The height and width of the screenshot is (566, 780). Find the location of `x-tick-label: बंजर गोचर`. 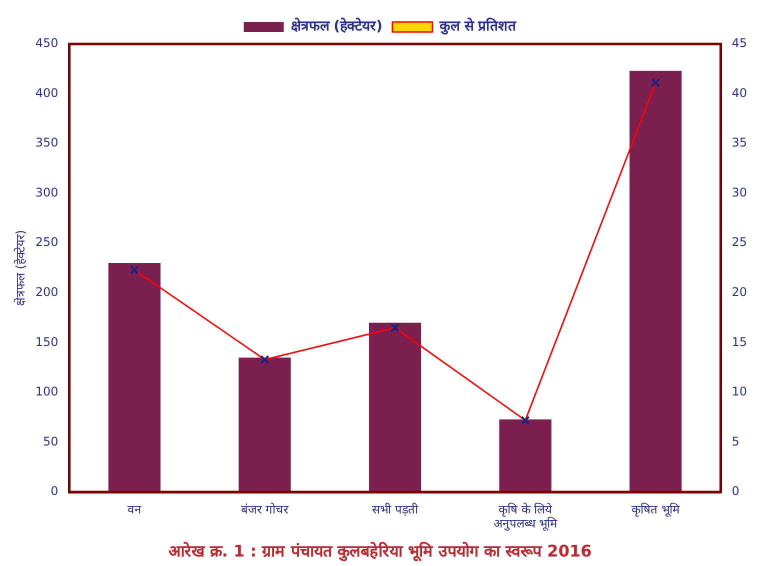

x-tick-label: बंजर गोचर is located at coordinates (265, 509).